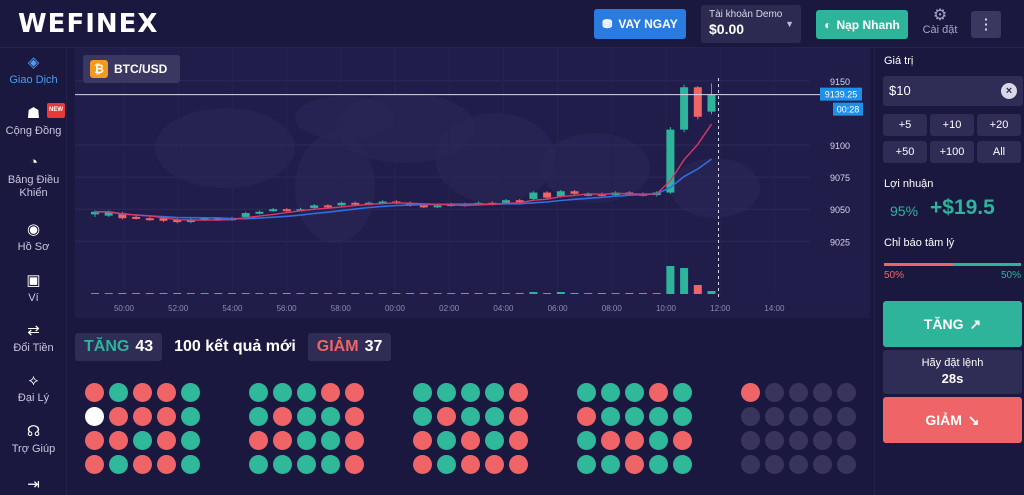 This screenshot has height=495, width=1024. What do you see at coordinates (640, 24) in the screenshot?
I see `loan-button: ⛃ VAY NGAY` at bounding box center [640, 24].